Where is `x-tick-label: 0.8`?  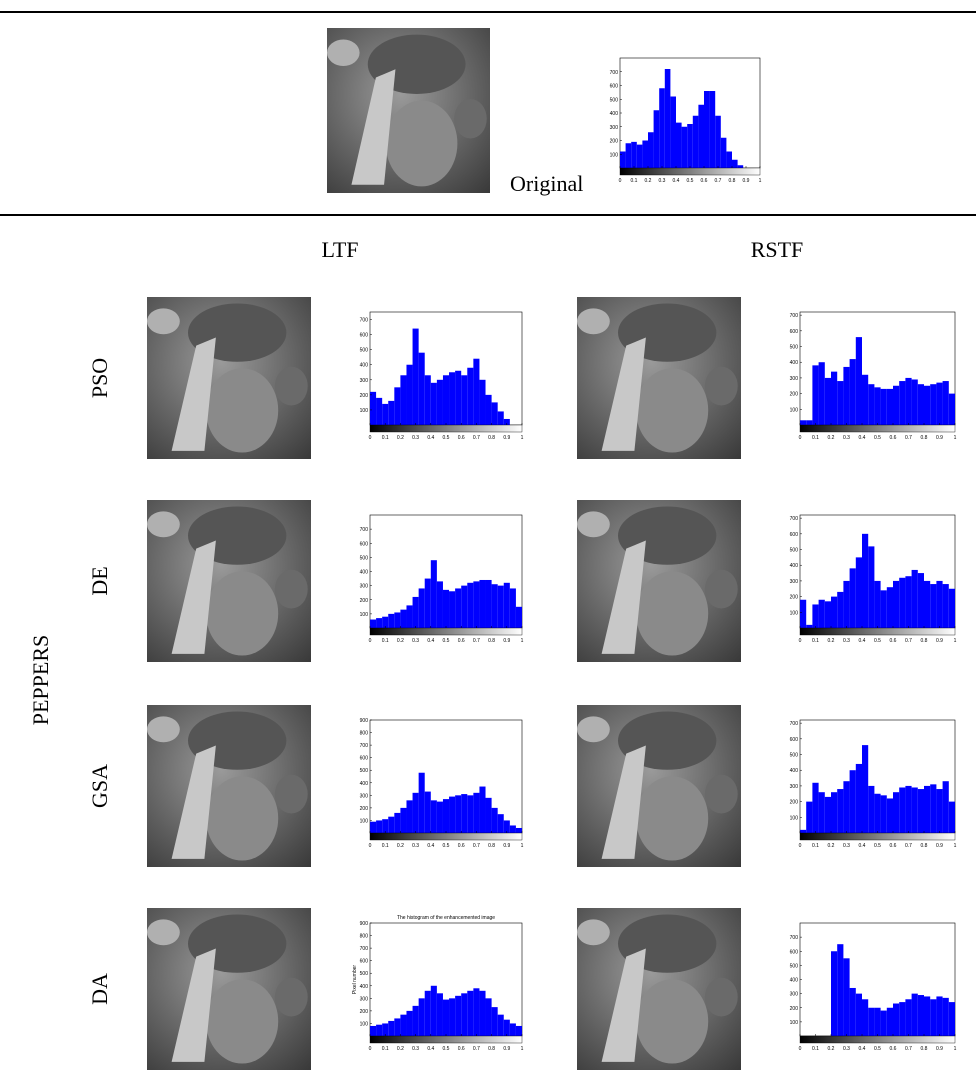
x-tick-label: 0.8 is located at coordinates (924, 438).